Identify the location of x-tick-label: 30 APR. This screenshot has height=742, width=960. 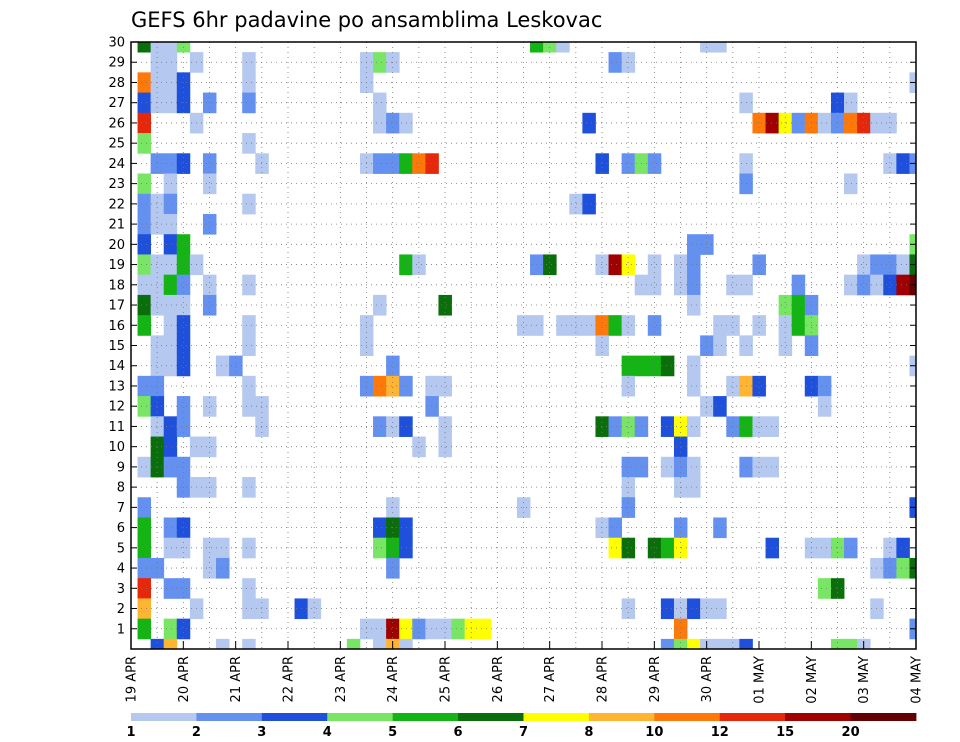
(707, 679).